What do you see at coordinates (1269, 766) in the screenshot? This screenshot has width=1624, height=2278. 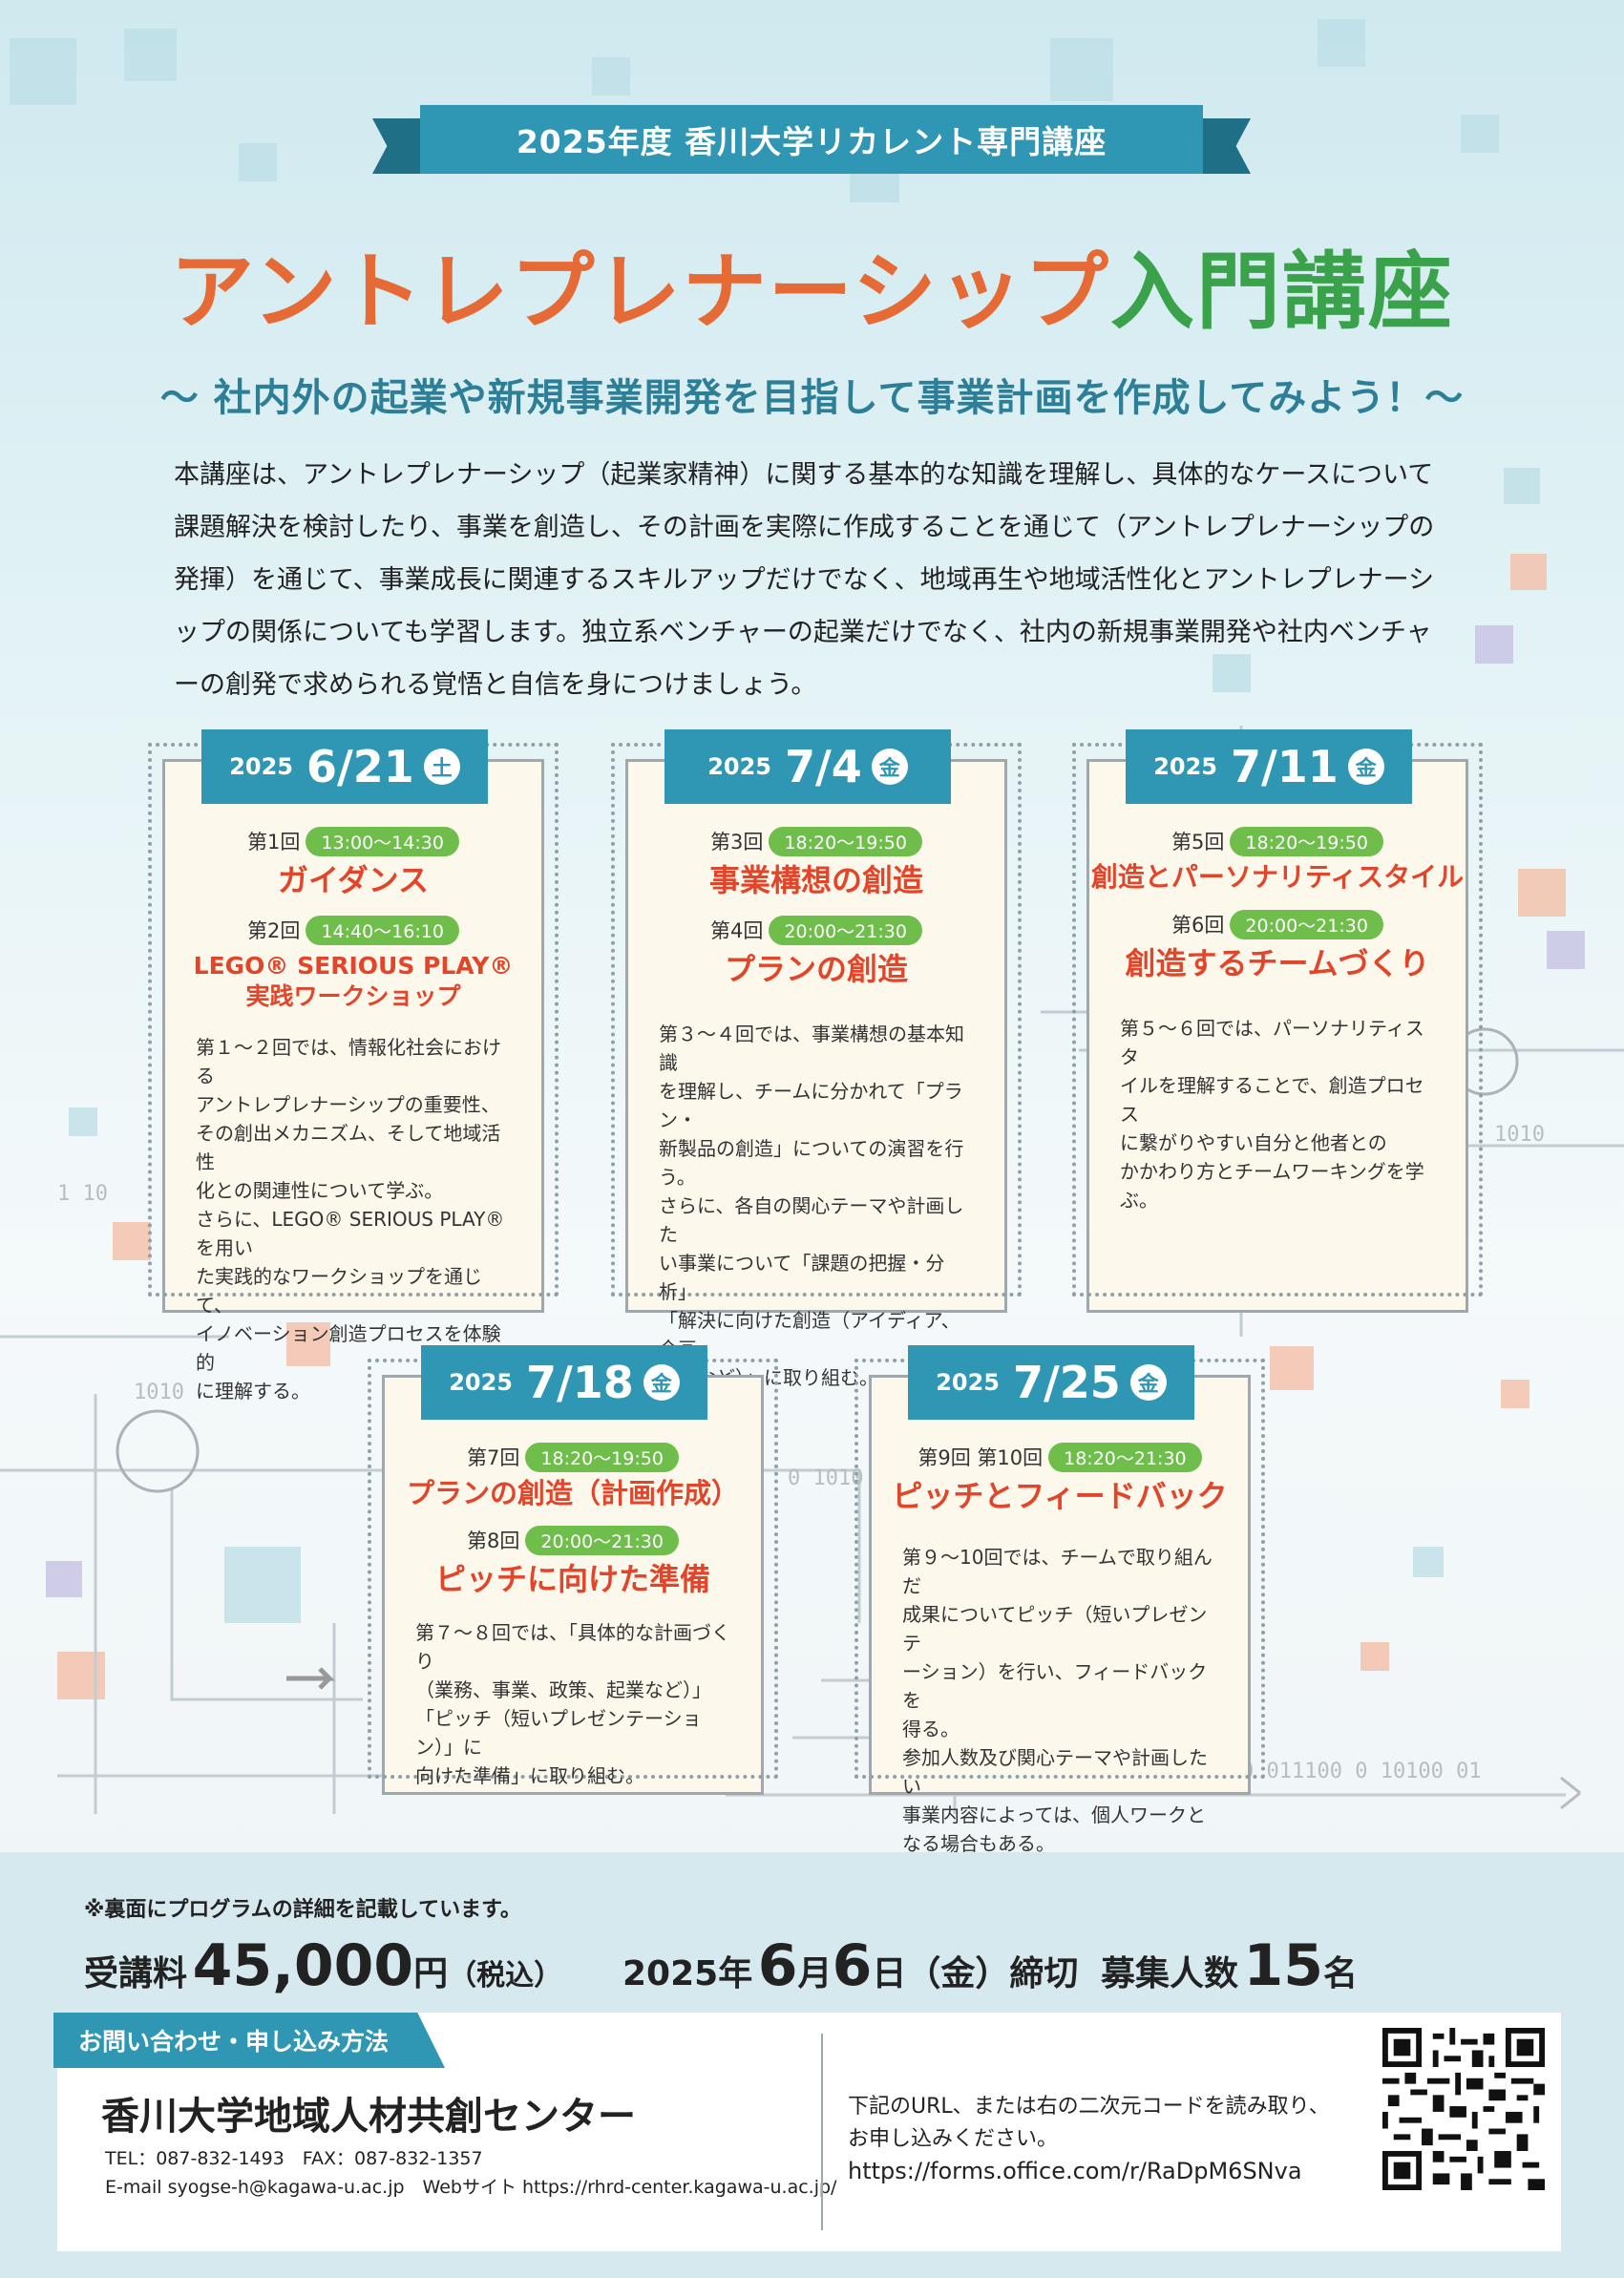 I see `date-tab: 2025 7/11 金` at bounding box center [1269, 766].